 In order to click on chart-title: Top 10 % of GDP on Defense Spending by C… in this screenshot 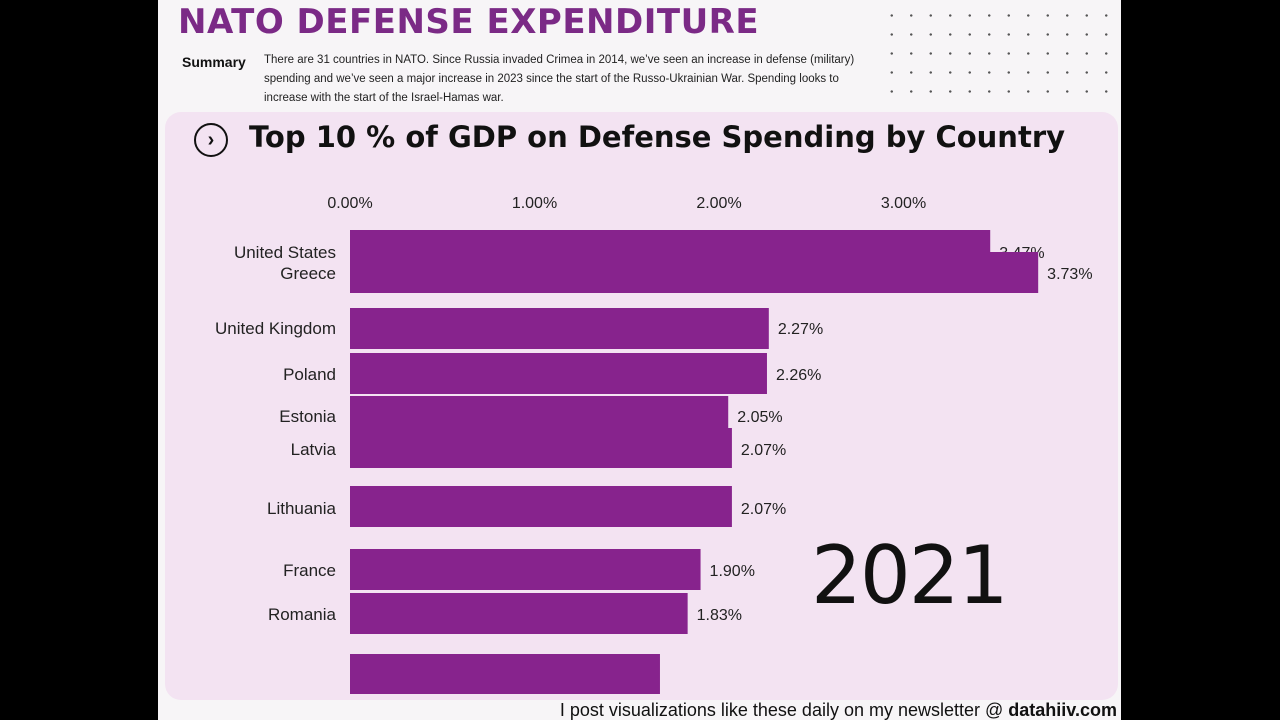, I will do `click(657, 137)`.